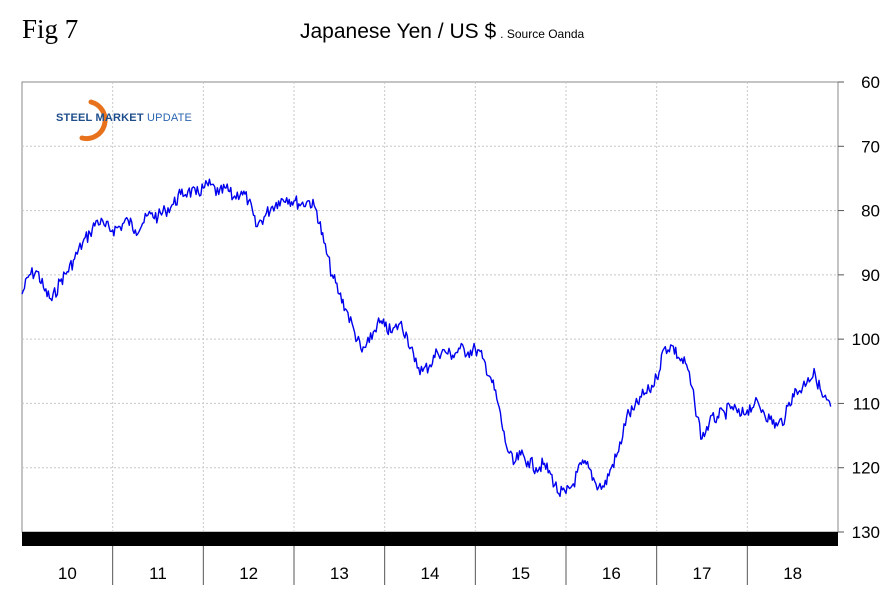  I want to click on logo-text-strong: STEEL MARKET, so click(100, 118).